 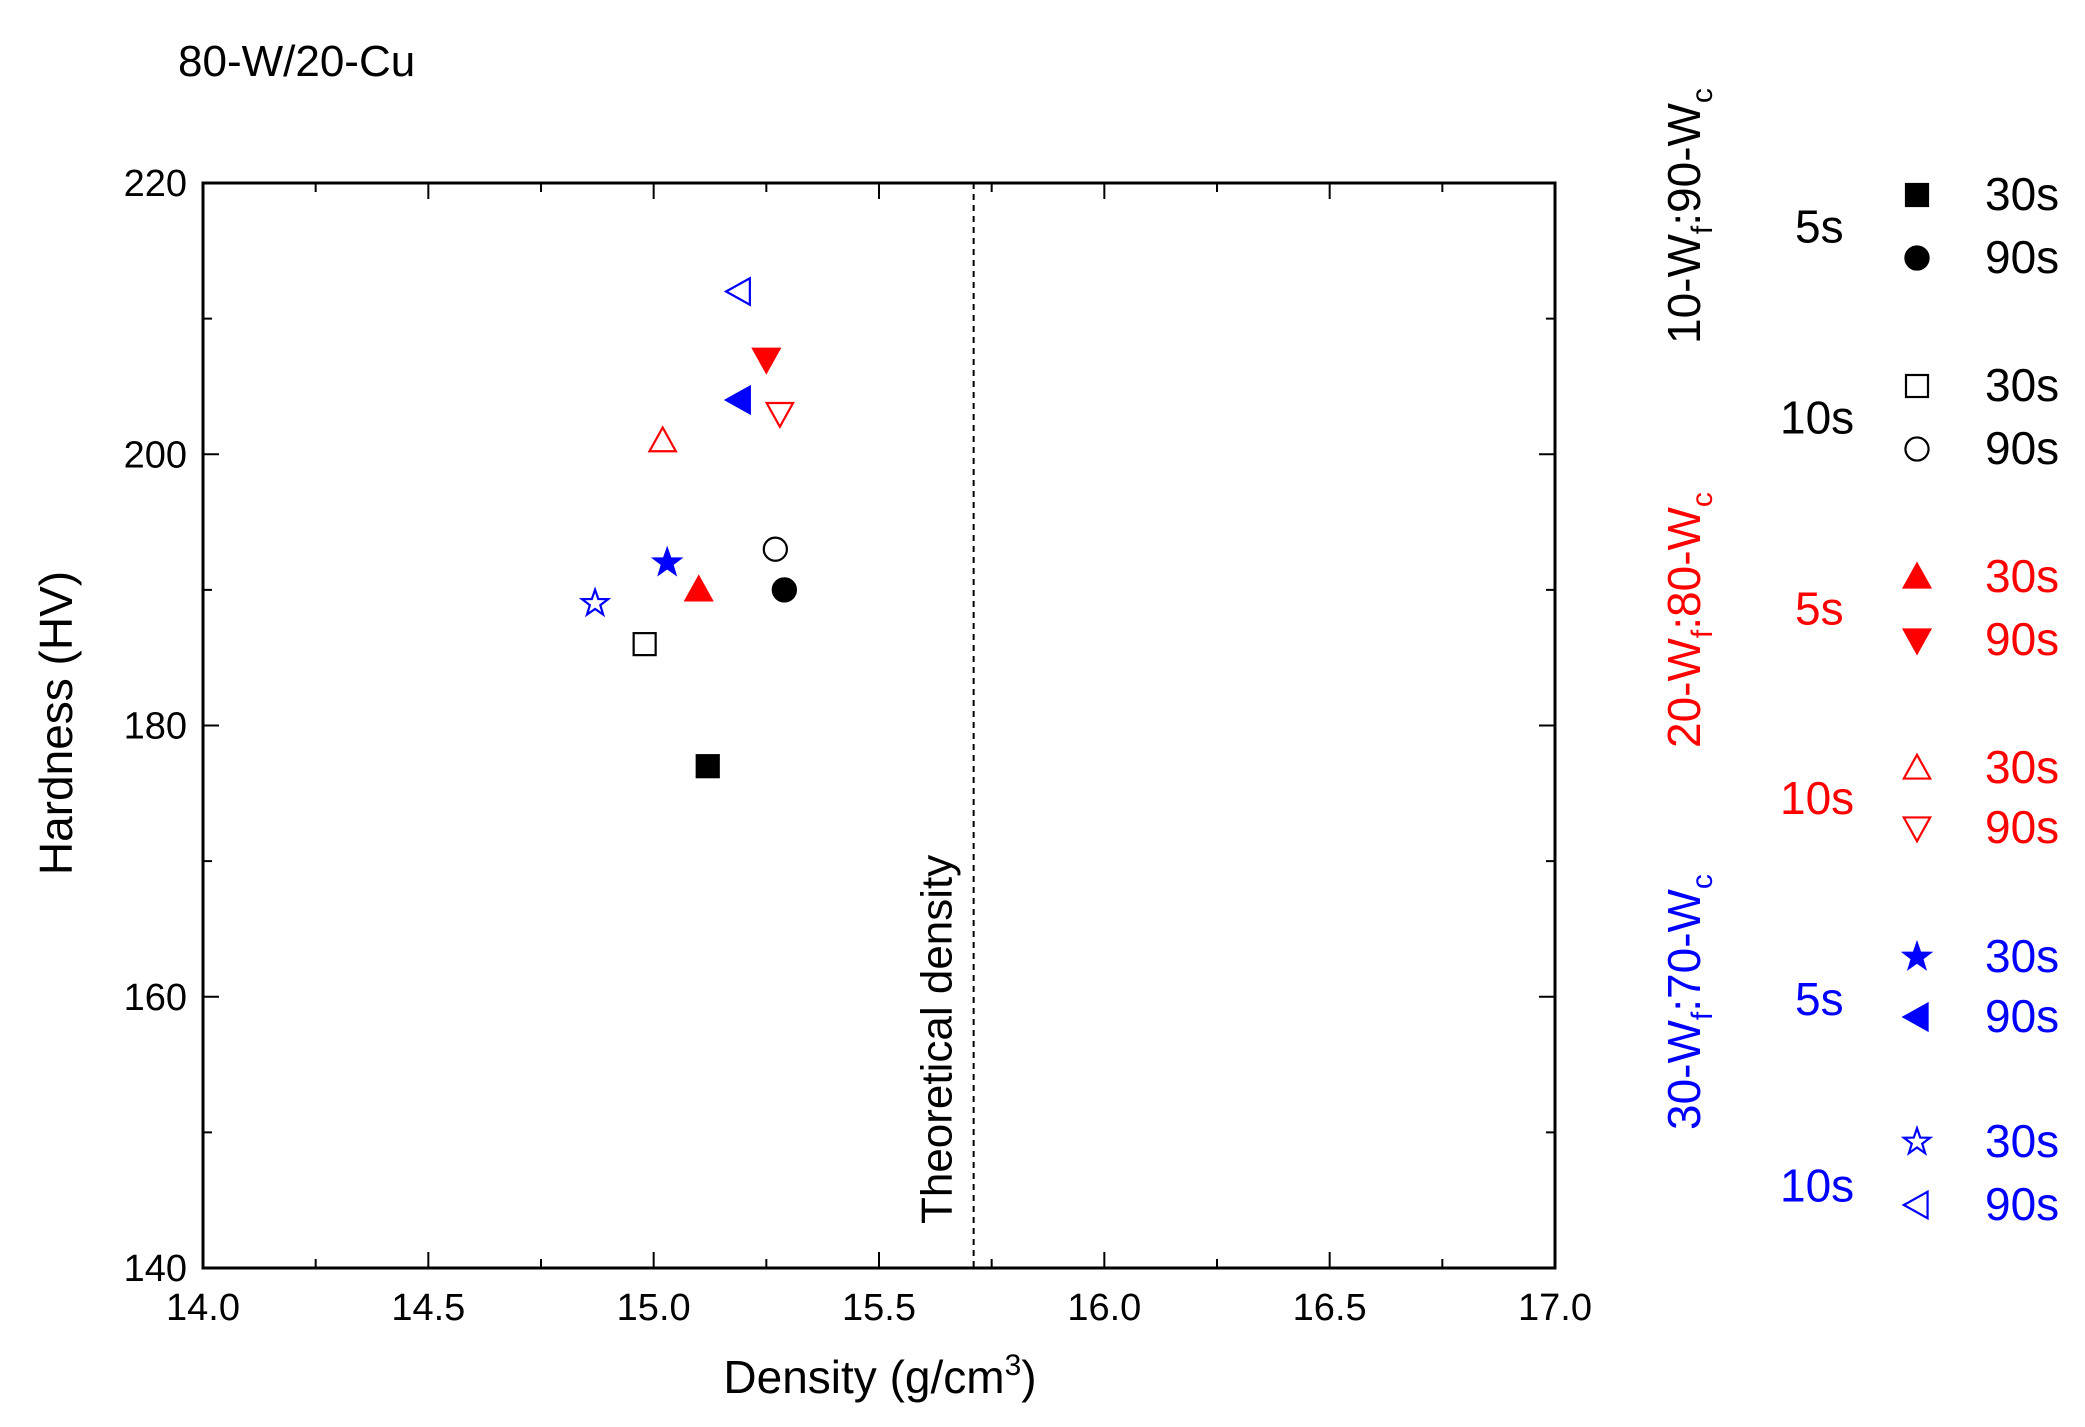 I want to click on data-point-square-open, so click(x=644, y=644).